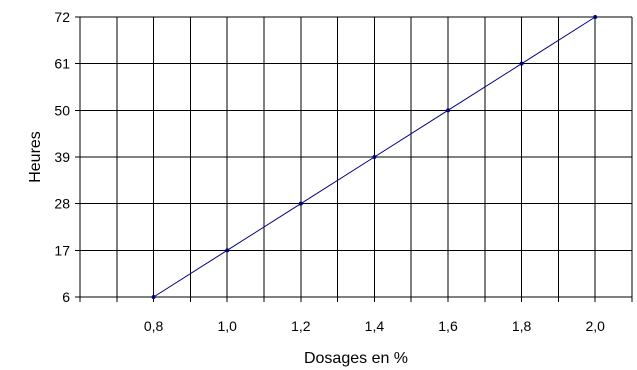 Image resolution: width=637 pixels, height=370 pixels. Describe the element at coordinates (62, 204) in the screenshot. I see `y-tick-label: 28` at that location.